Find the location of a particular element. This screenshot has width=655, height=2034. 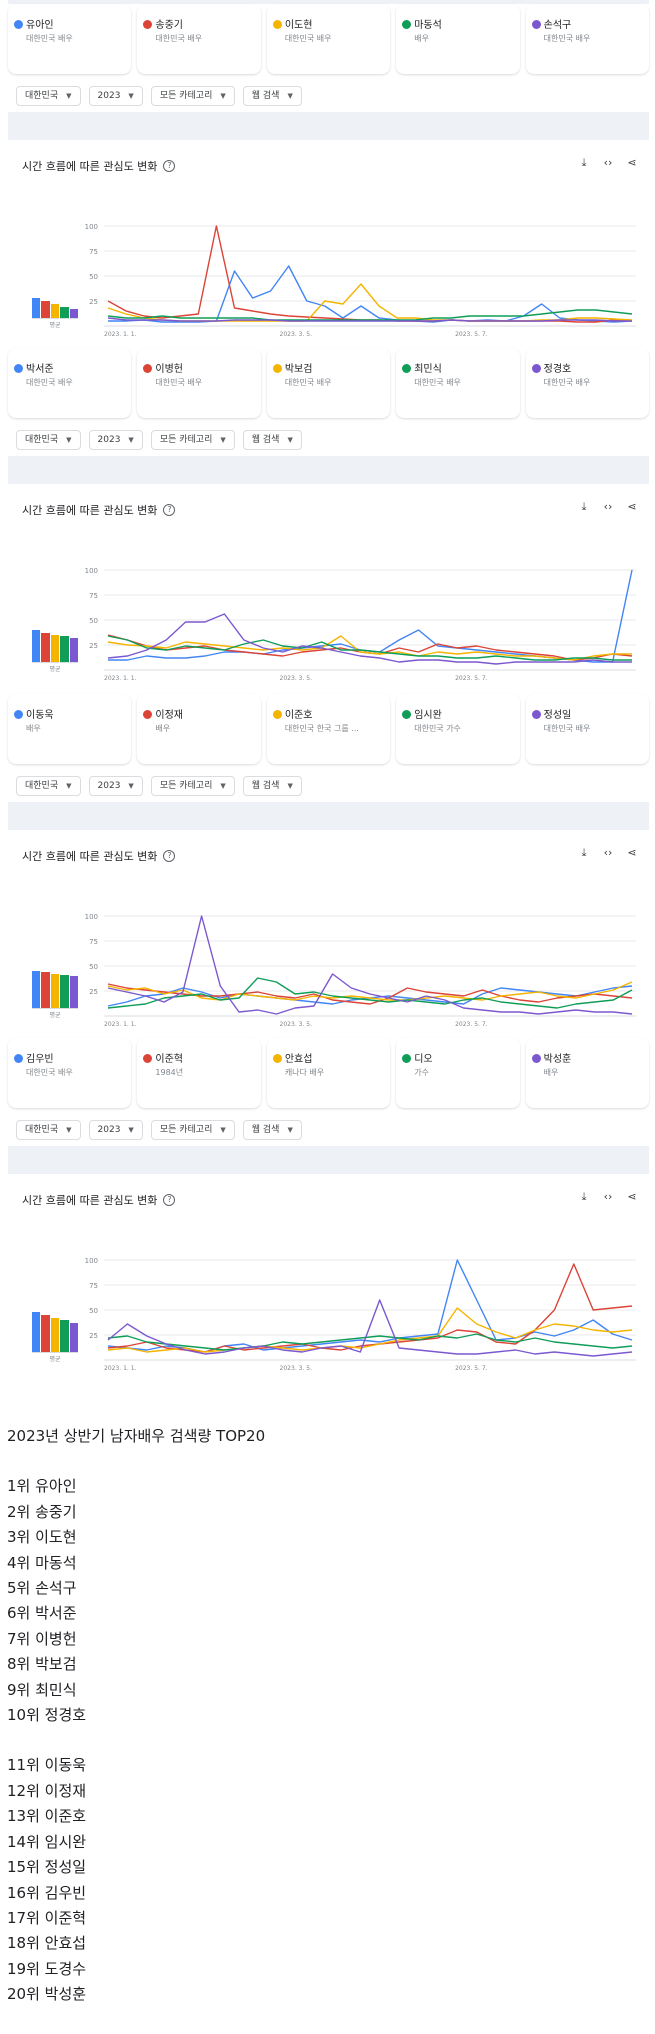

search-term-card: 마동석 배우 is located at coordinates (458, 39).